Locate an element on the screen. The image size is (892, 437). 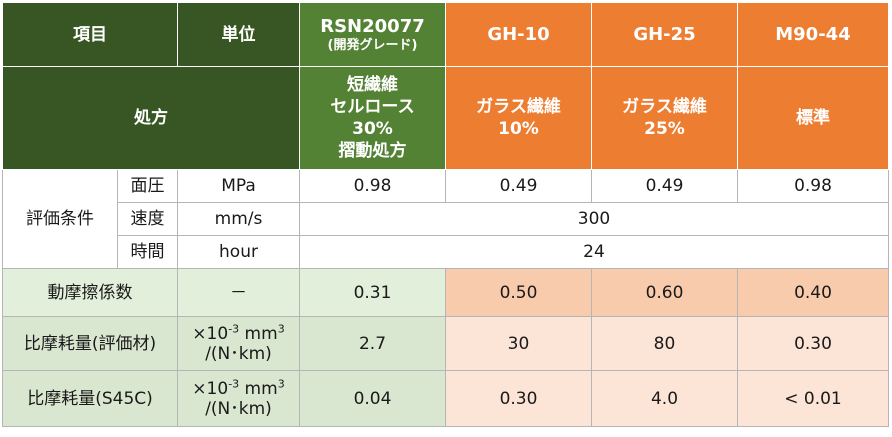
formula-gh25-line1: ガラス繊維 is located at coordinates (664, 107).